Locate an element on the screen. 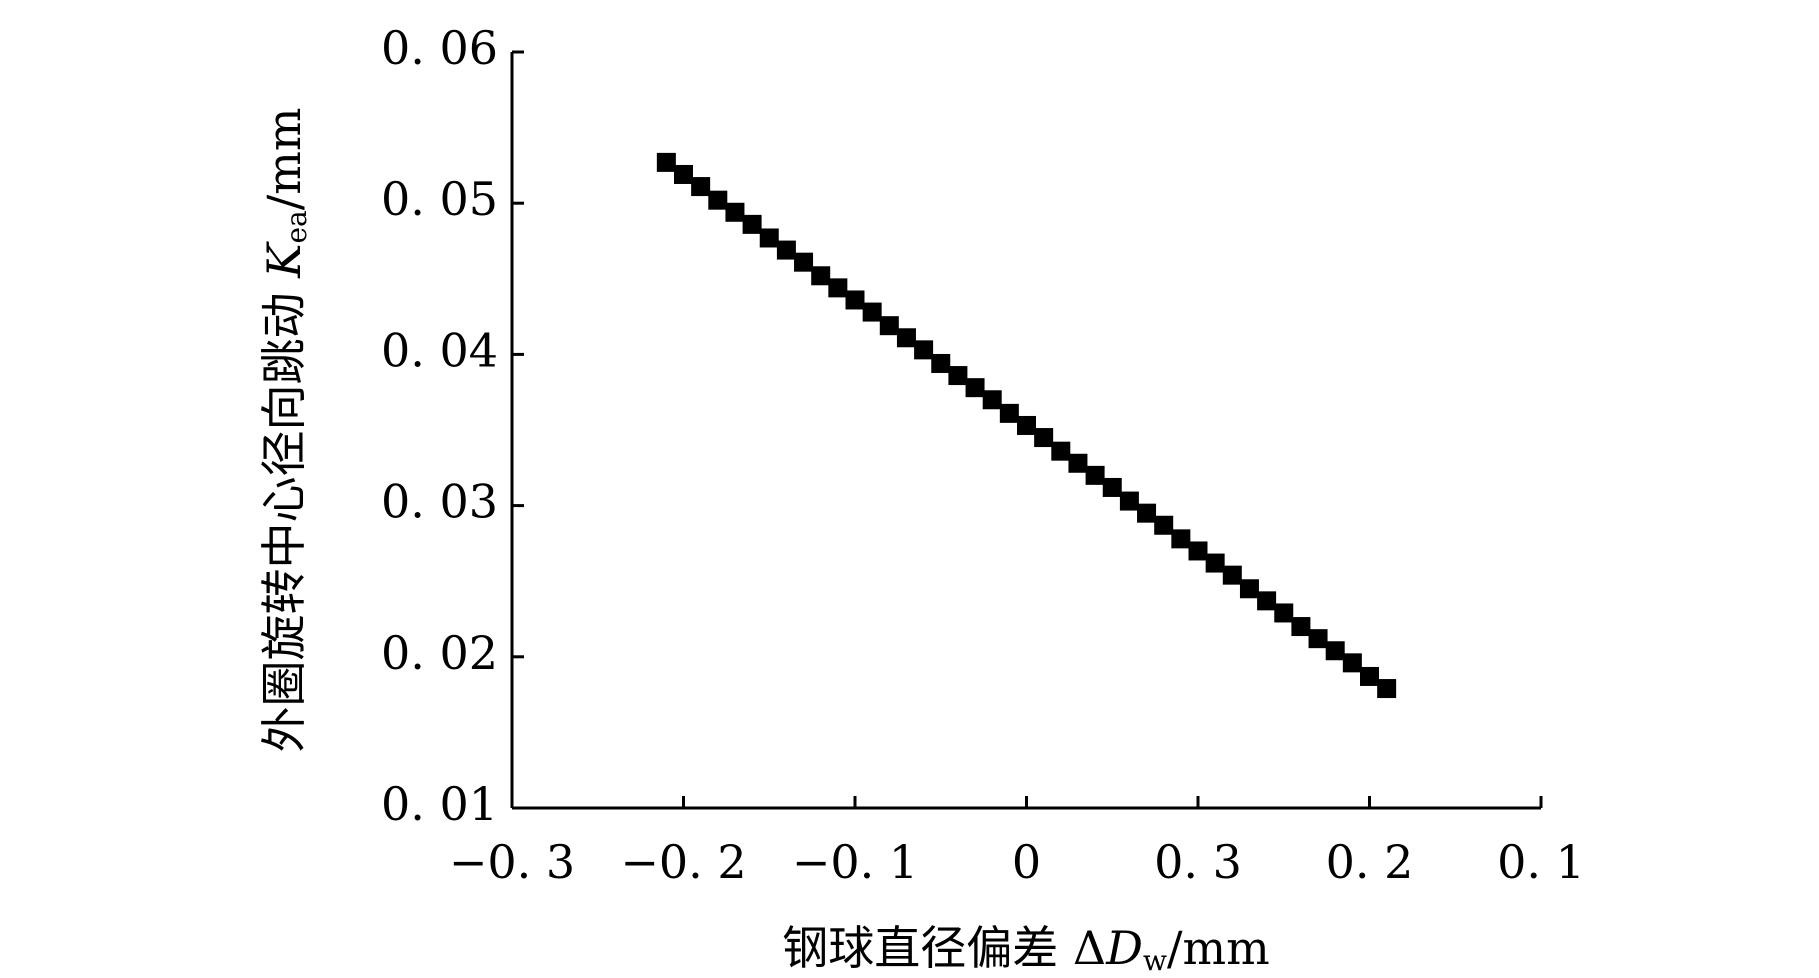 The width and height of the screenshot is (1819, 978). y-tick-label: 0. 05 is located at coordinates (439, 199).